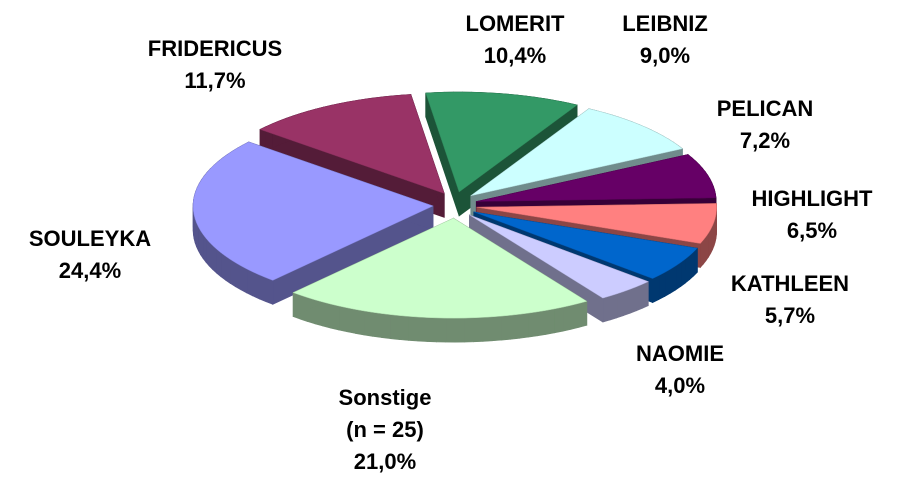 This screenshot has width=920, height=482. I want to click on slice-label: KATHLEEN 5,7%, so click(790, 300).